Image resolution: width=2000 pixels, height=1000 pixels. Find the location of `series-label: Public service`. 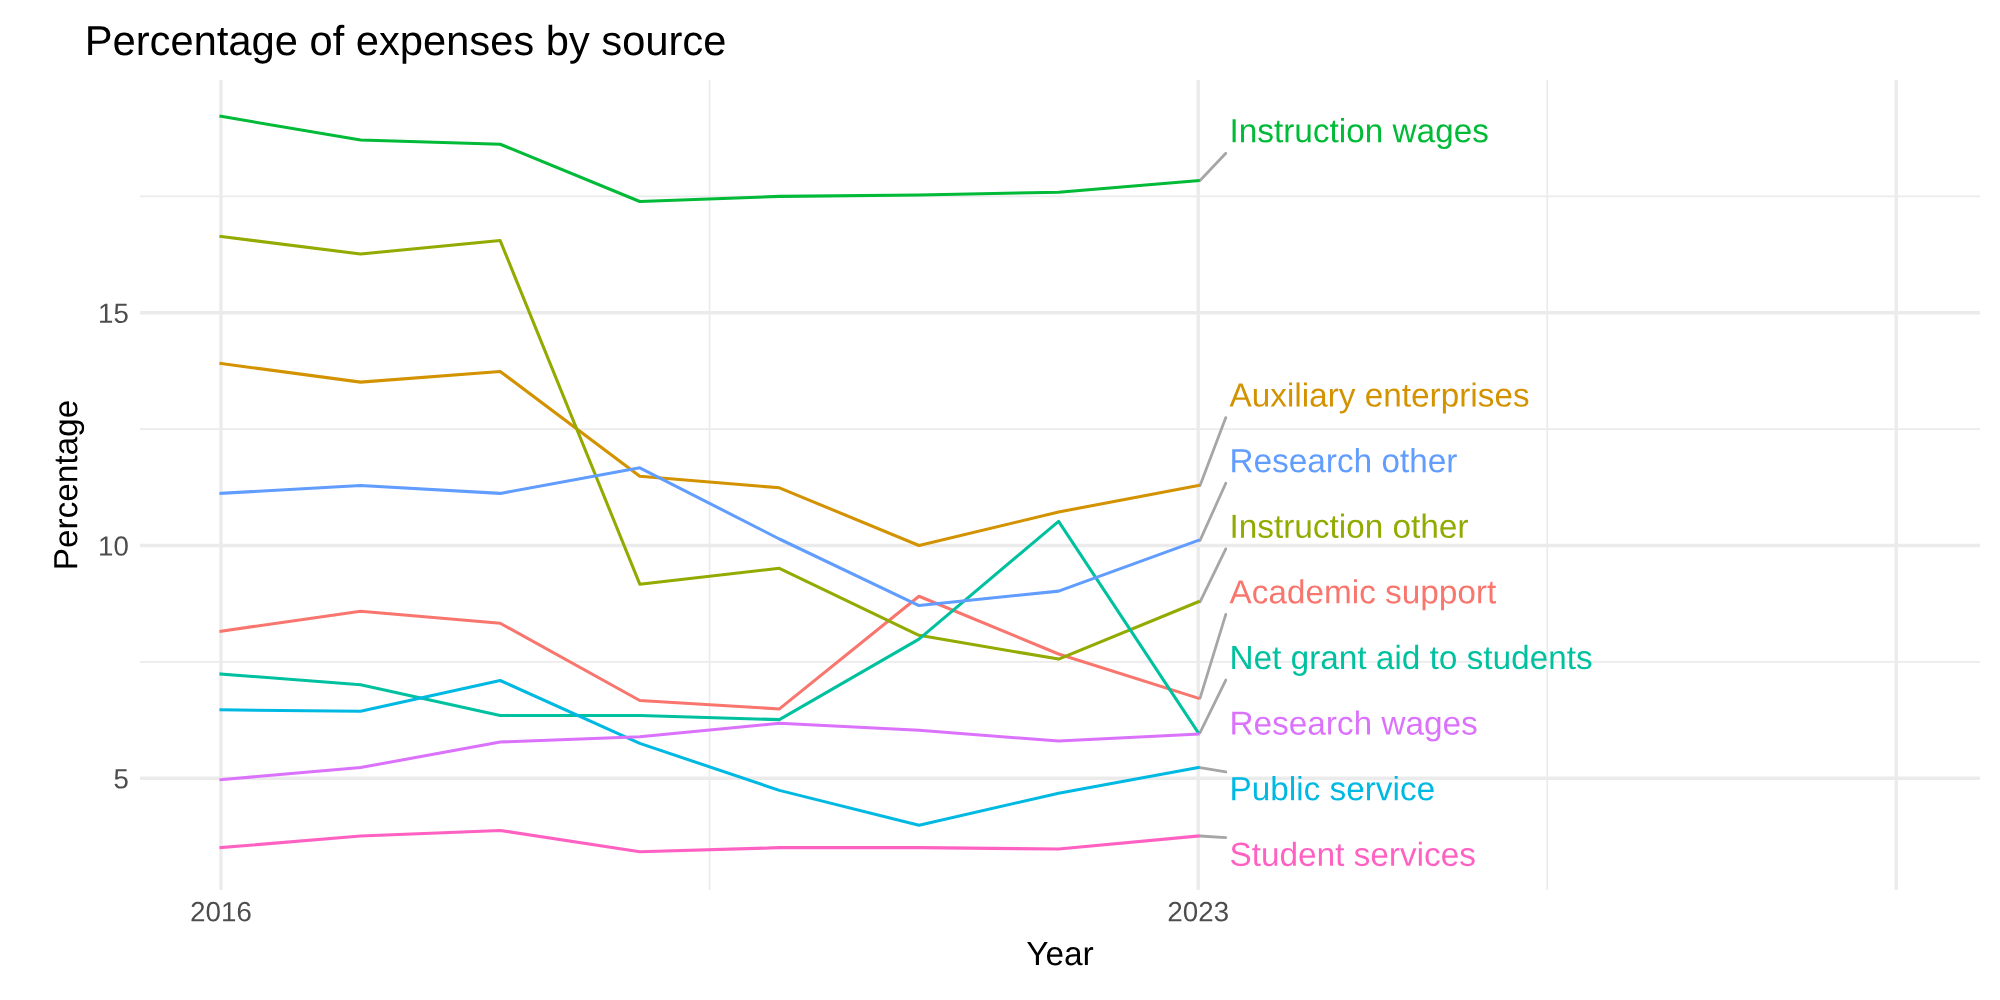

series-label: Public service is located at coordinates (1333, 788).